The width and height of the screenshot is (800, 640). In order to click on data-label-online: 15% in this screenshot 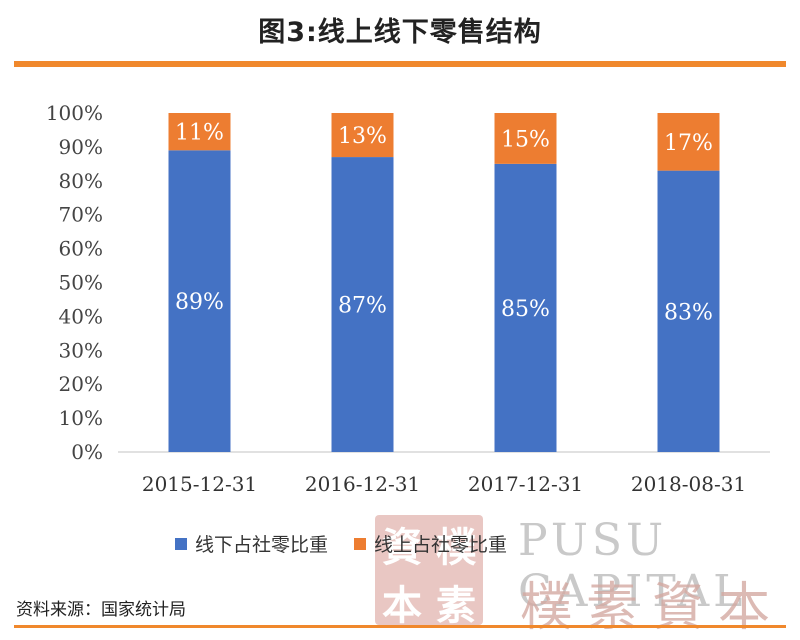, I will do `click(525, 139)`.